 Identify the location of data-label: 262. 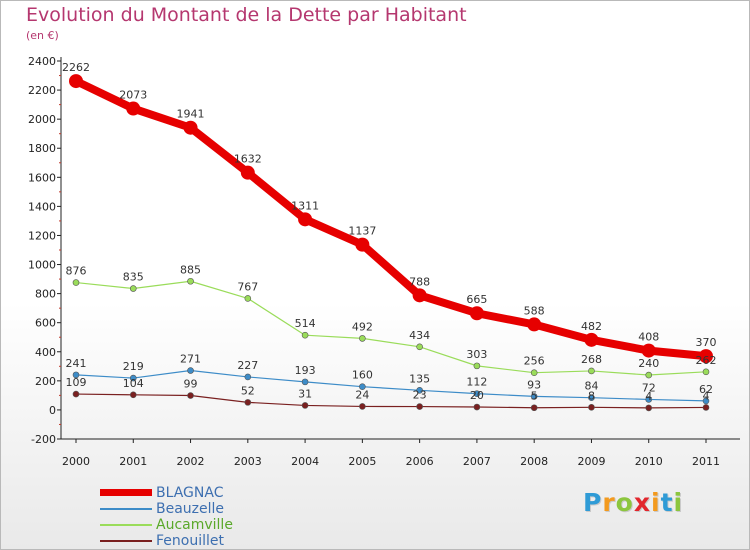
(706, 360).